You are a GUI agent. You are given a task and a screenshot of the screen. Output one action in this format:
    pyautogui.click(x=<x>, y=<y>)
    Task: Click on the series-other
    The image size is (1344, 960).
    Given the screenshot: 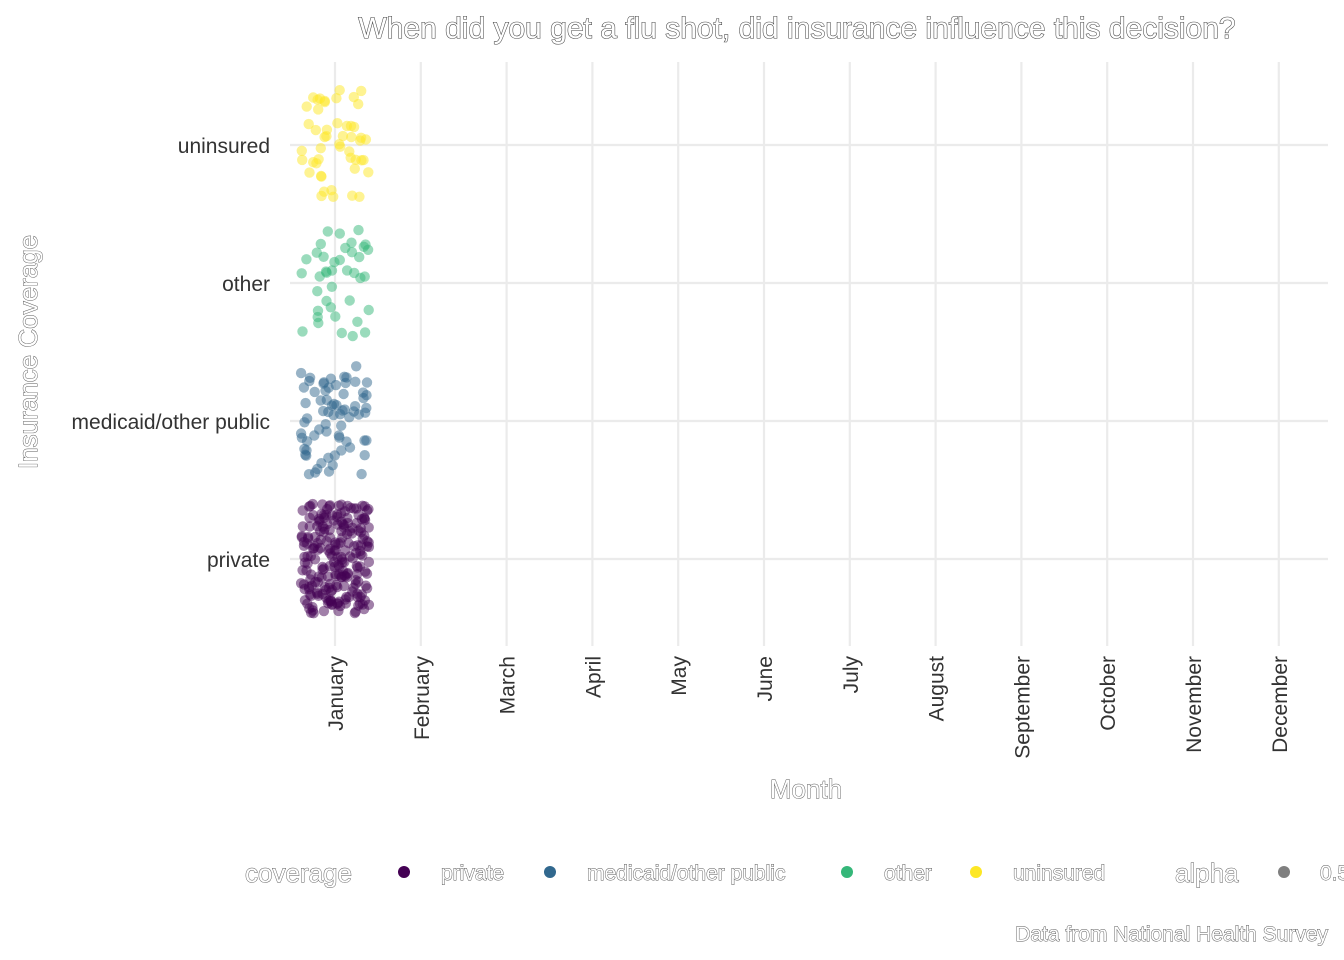 What is the action you would take?
    pyautogui.click(x=335, y=283)
    